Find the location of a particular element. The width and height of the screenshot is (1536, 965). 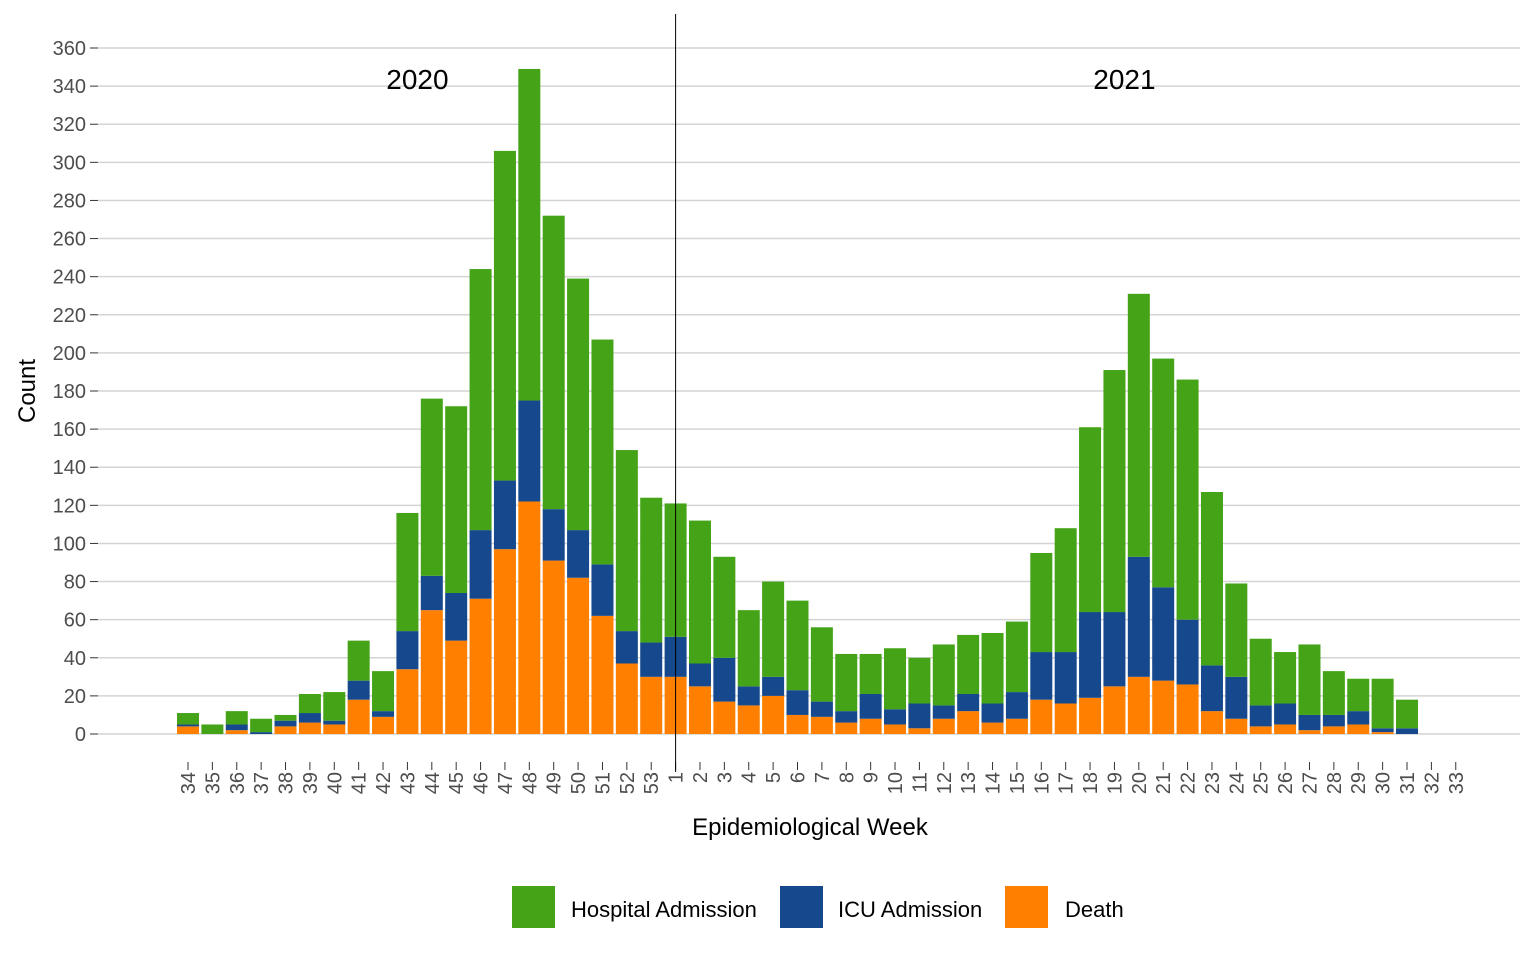

x-tick-label: 51 is located at coordinates (603, 783).